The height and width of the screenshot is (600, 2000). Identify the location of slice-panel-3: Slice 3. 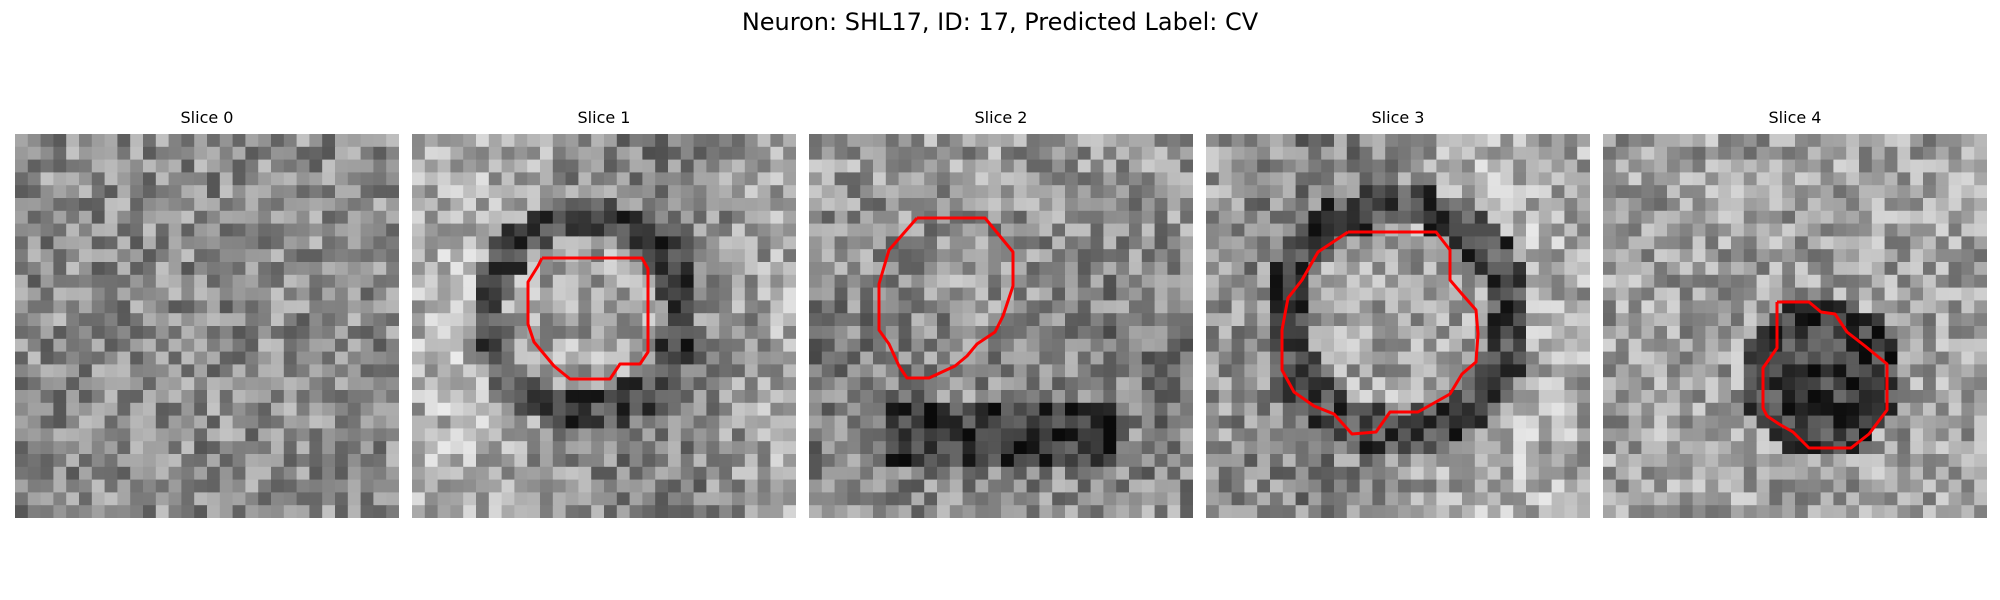
(1398, 313).